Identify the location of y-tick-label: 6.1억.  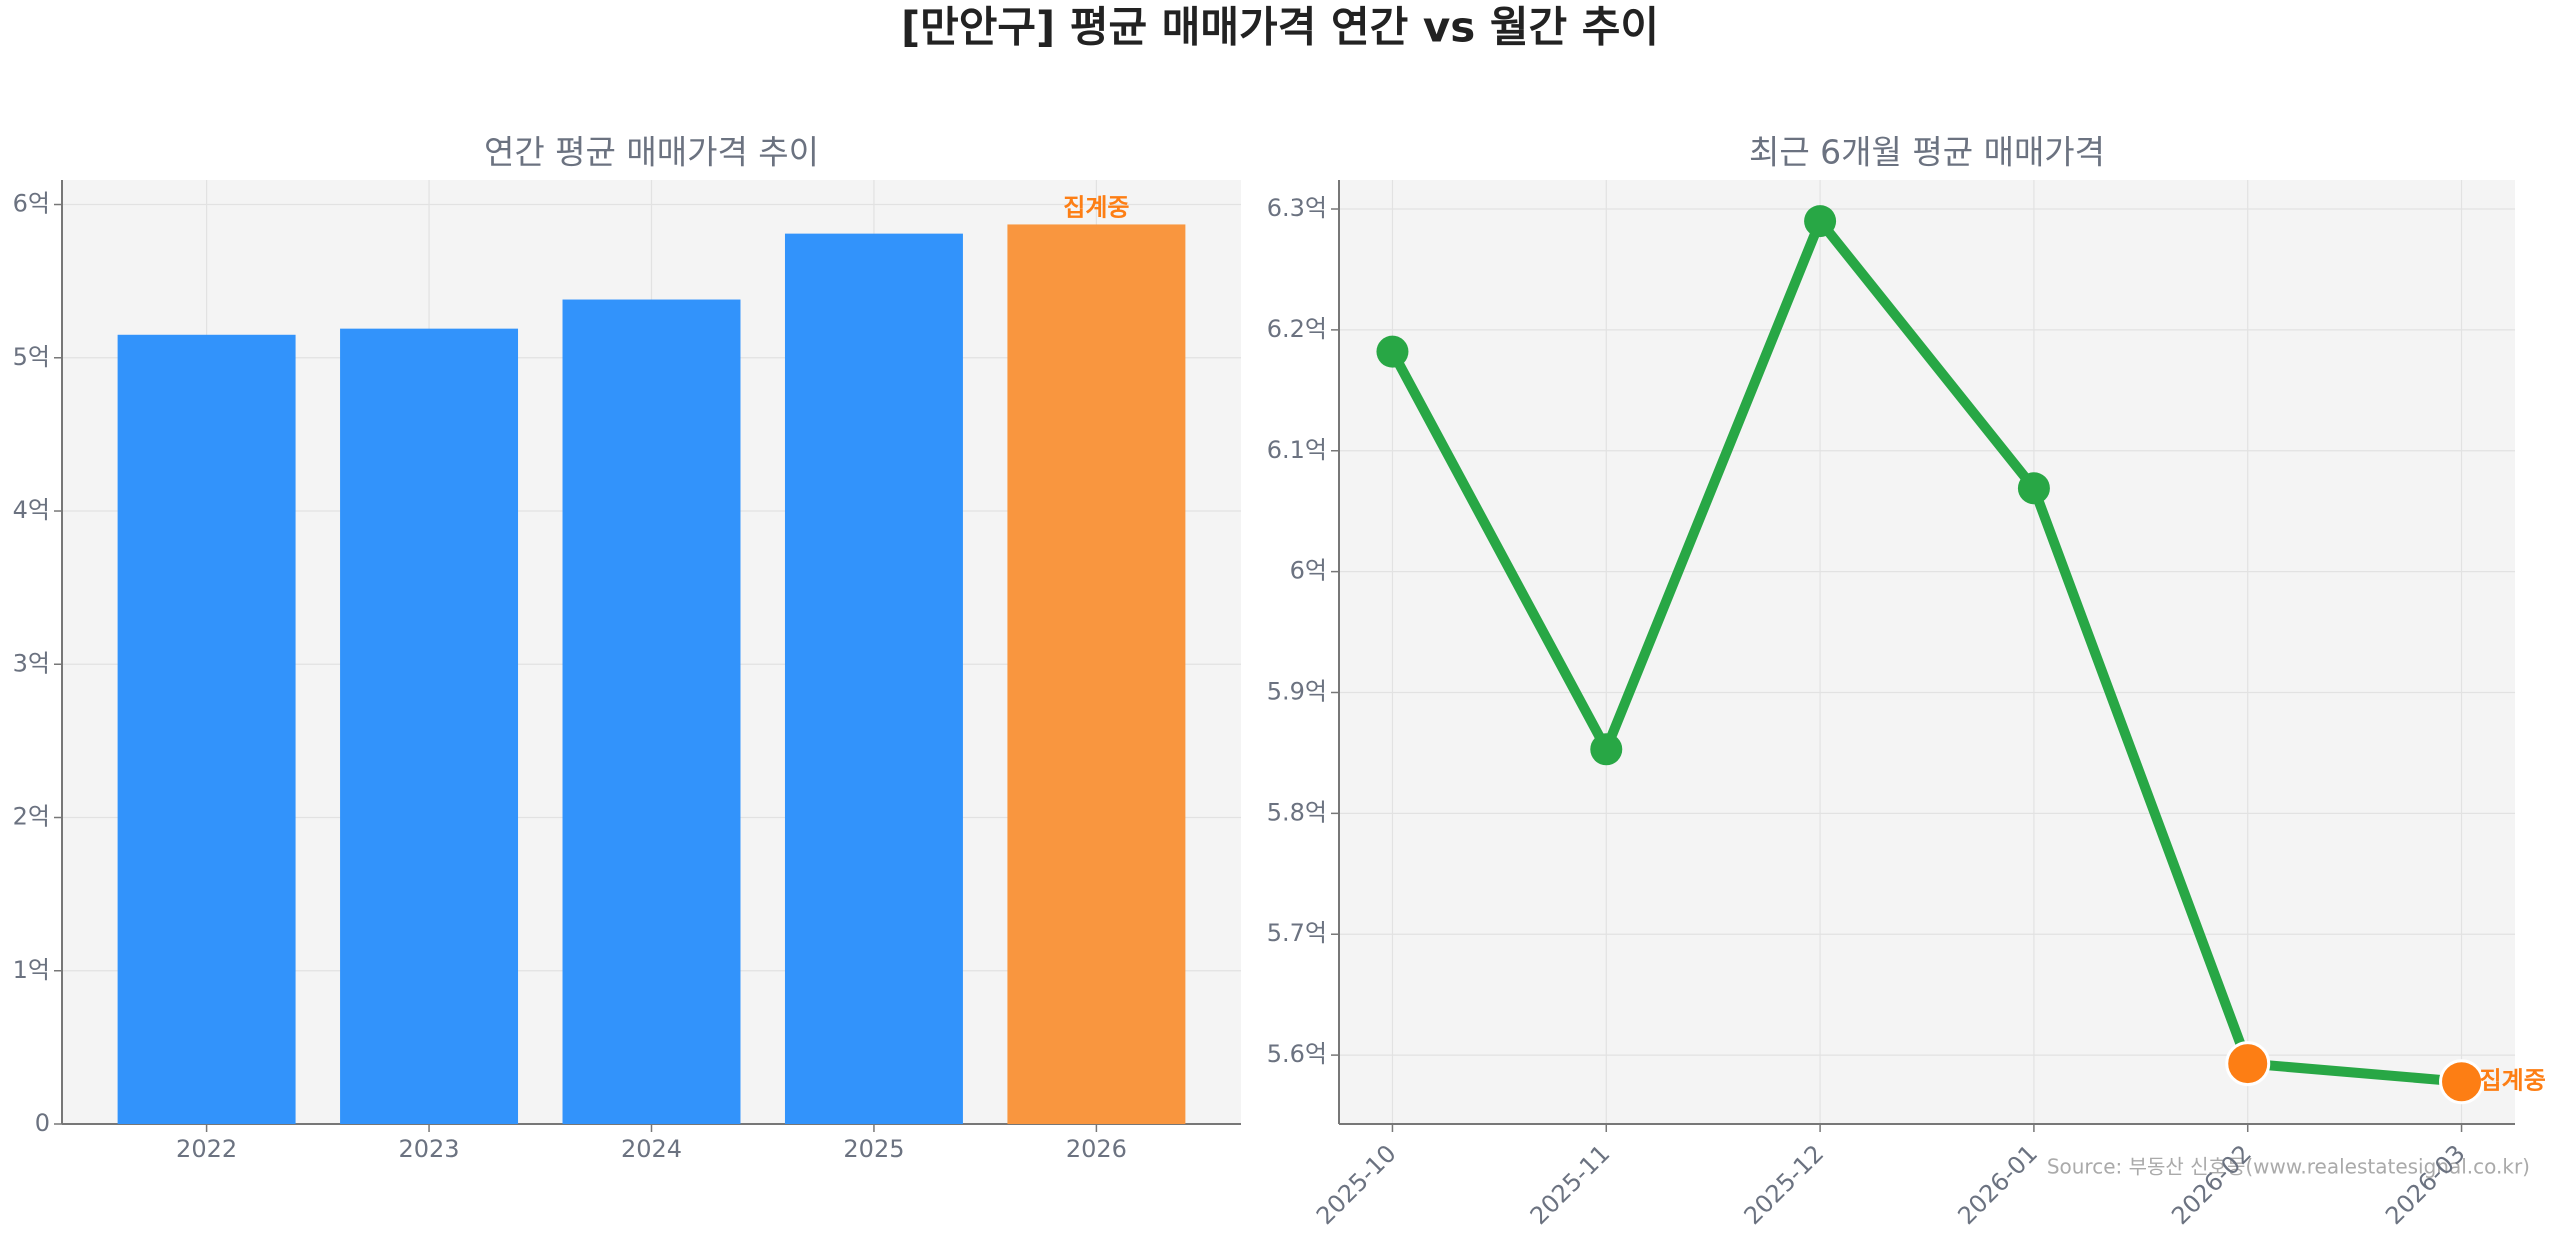
(1297, 450).